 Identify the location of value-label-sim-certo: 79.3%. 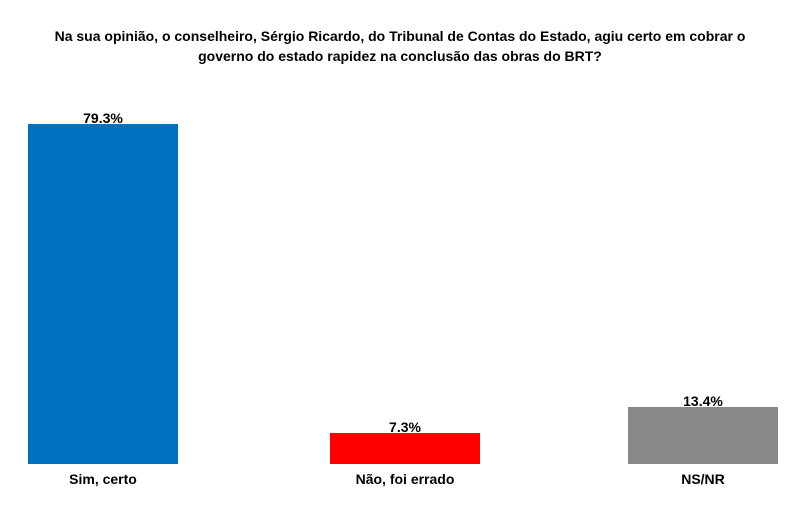
(103, 118).